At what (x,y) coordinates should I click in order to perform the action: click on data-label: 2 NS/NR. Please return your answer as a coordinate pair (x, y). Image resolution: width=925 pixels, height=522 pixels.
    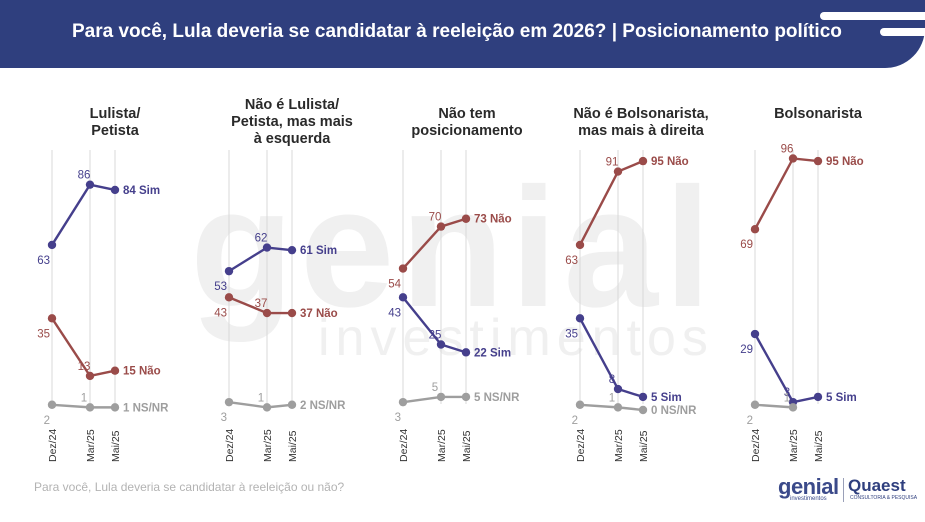
    Looking at the image, I should click on (323, 406).